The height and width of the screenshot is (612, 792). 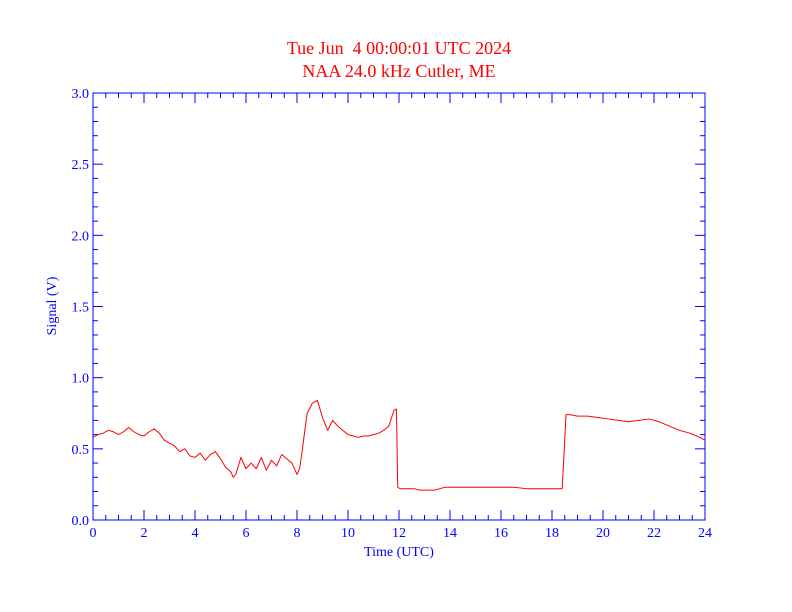 I want to click on x-tick-label: 18, so click(x=552, y=533).